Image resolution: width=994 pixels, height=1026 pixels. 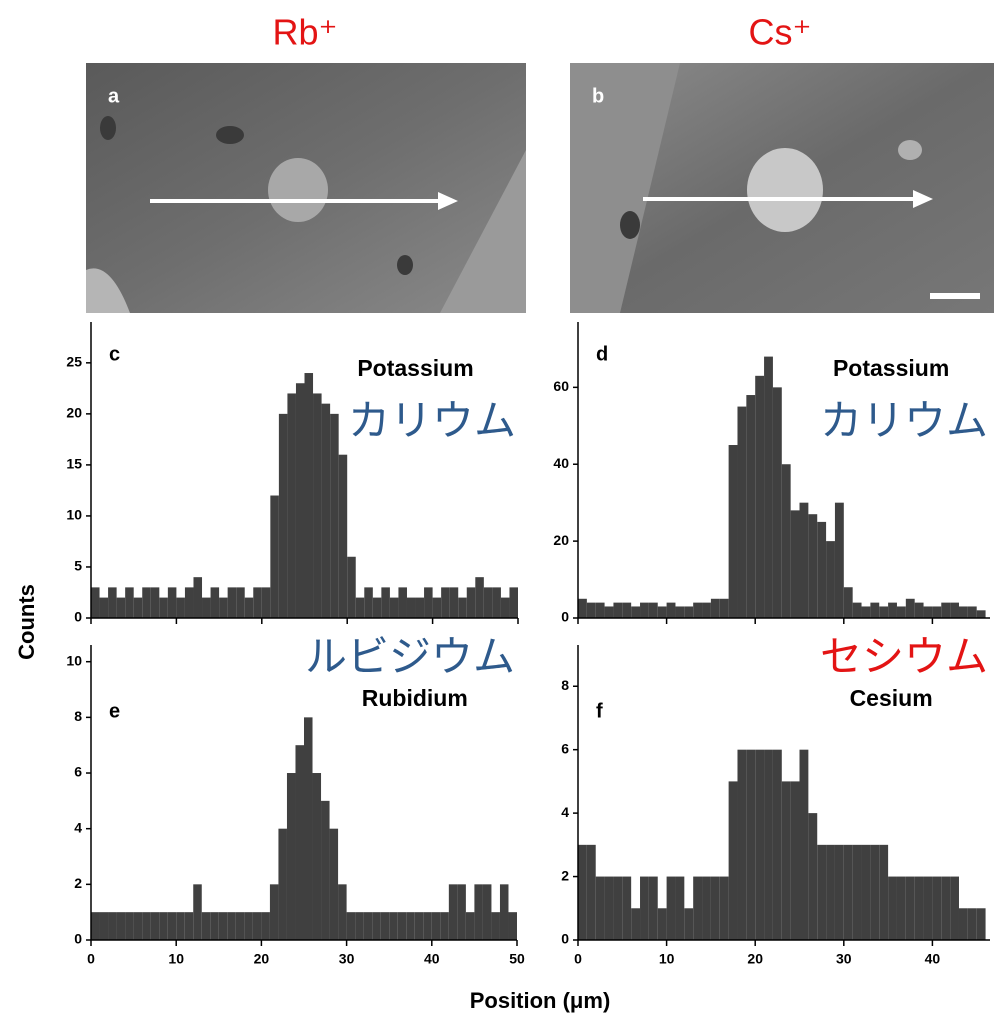 I want to click on x-tick-label: 10, so click(x=667, y=959).